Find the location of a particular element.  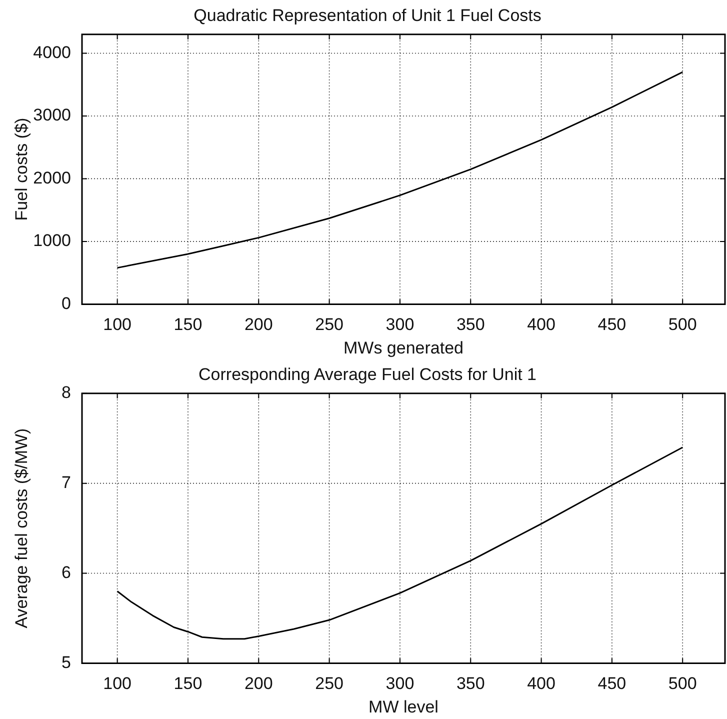

y-tick-label: 7 is located at coordinates (66, 482).